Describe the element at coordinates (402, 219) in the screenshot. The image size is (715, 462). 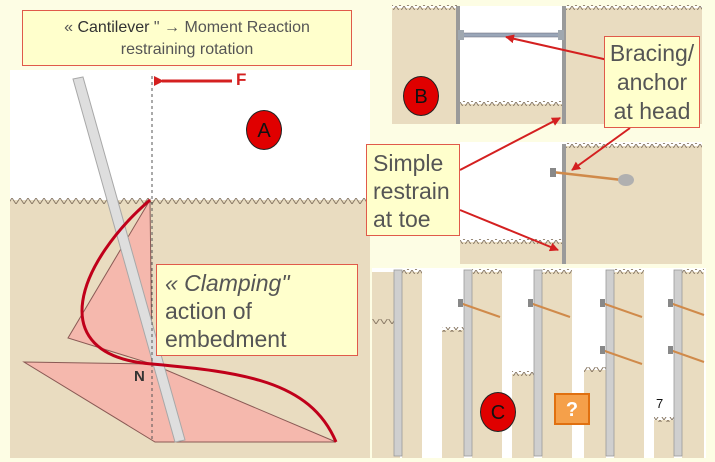
I see `toe-callout-line3: at toe` at that location.